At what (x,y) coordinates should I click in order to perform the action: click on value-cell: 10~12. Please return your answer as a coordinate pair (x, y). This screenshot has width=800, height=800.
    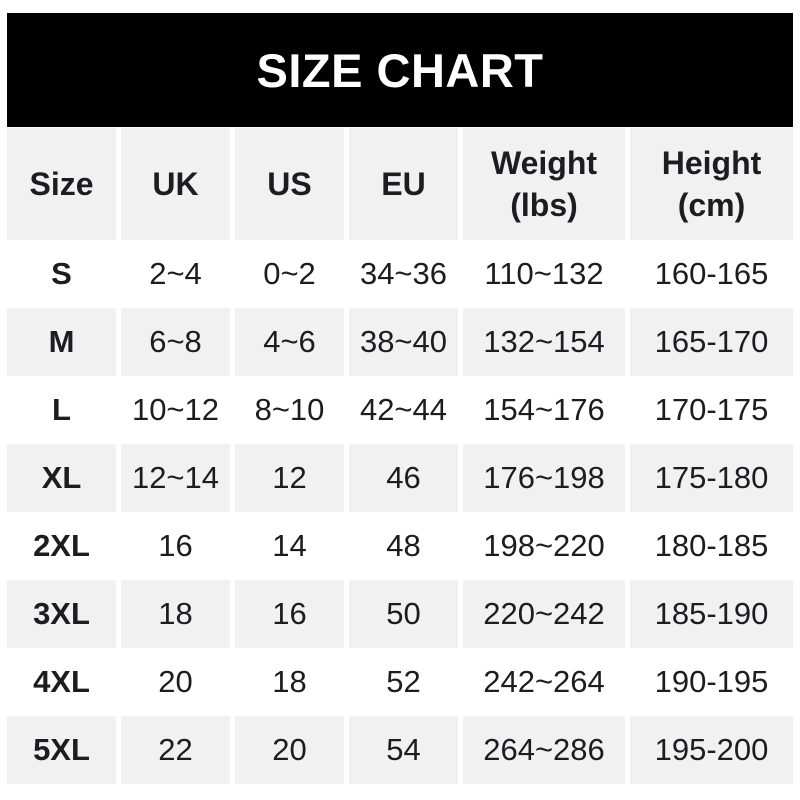
    Looking at the image, I should click on (178, 410).